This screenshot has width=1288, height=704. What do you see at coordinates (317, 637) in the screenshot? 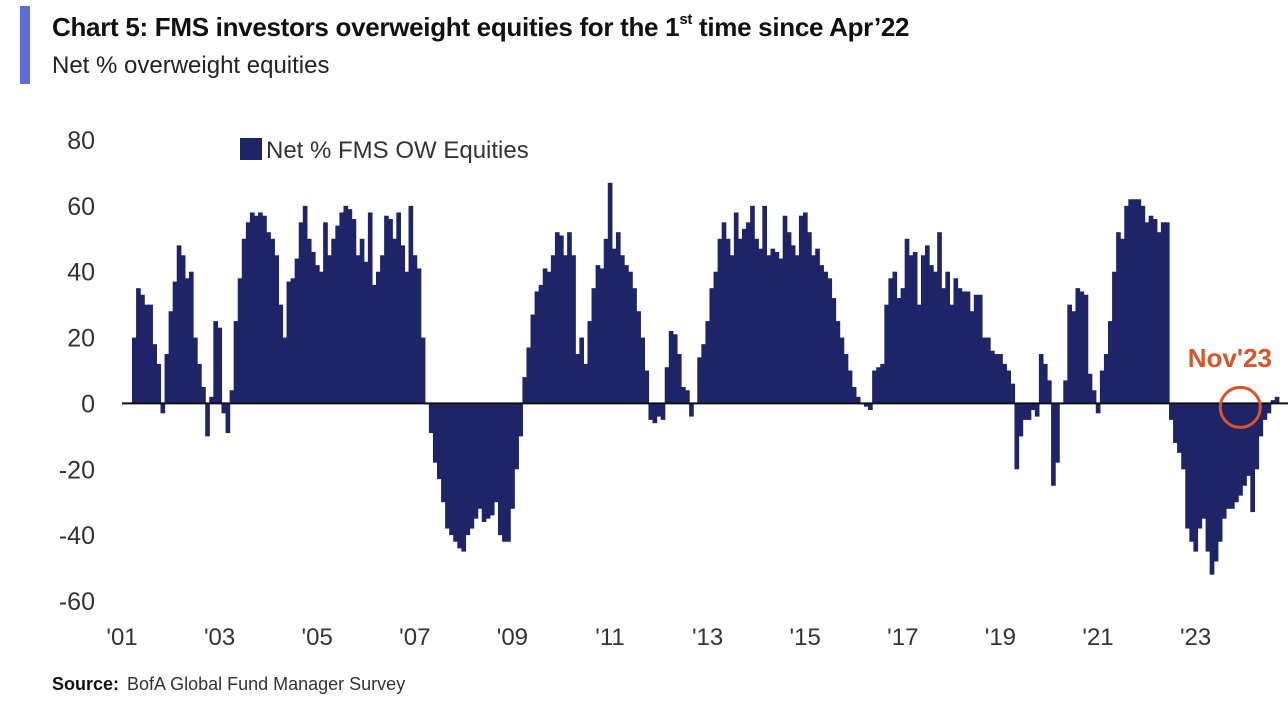
I see `x-tick-label: '05` at bounding box center [317, 637].